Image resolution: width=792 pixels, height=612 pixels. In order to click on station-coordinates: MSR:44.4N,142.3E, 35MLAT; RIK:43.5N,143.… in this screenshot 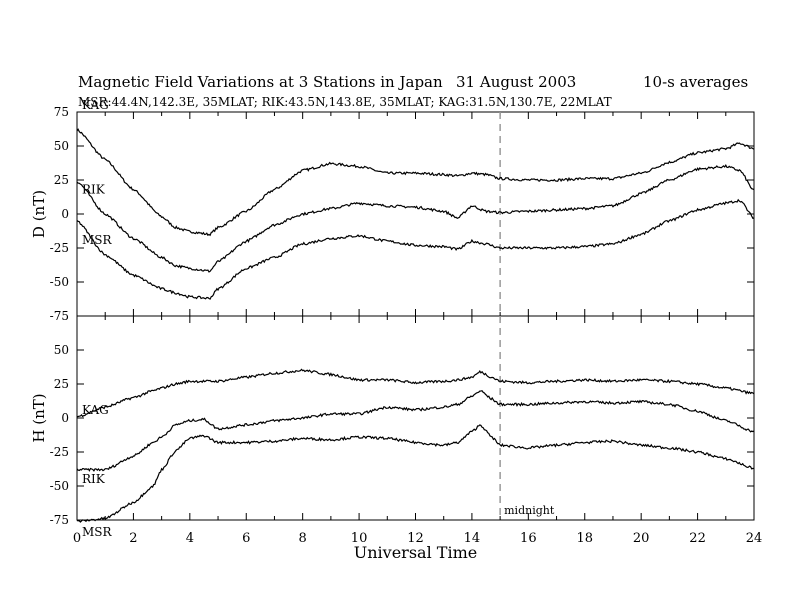, I will do `click(345, 102)`.